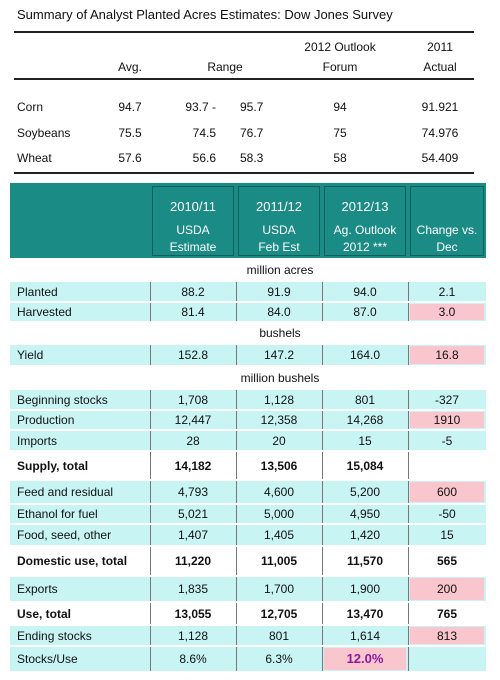 Image resolution: width=500 pixels, height=680 pixels. Describe the element at coordinates (193, 247) in the screenshot. I see `column-header: Estimate` at that location.